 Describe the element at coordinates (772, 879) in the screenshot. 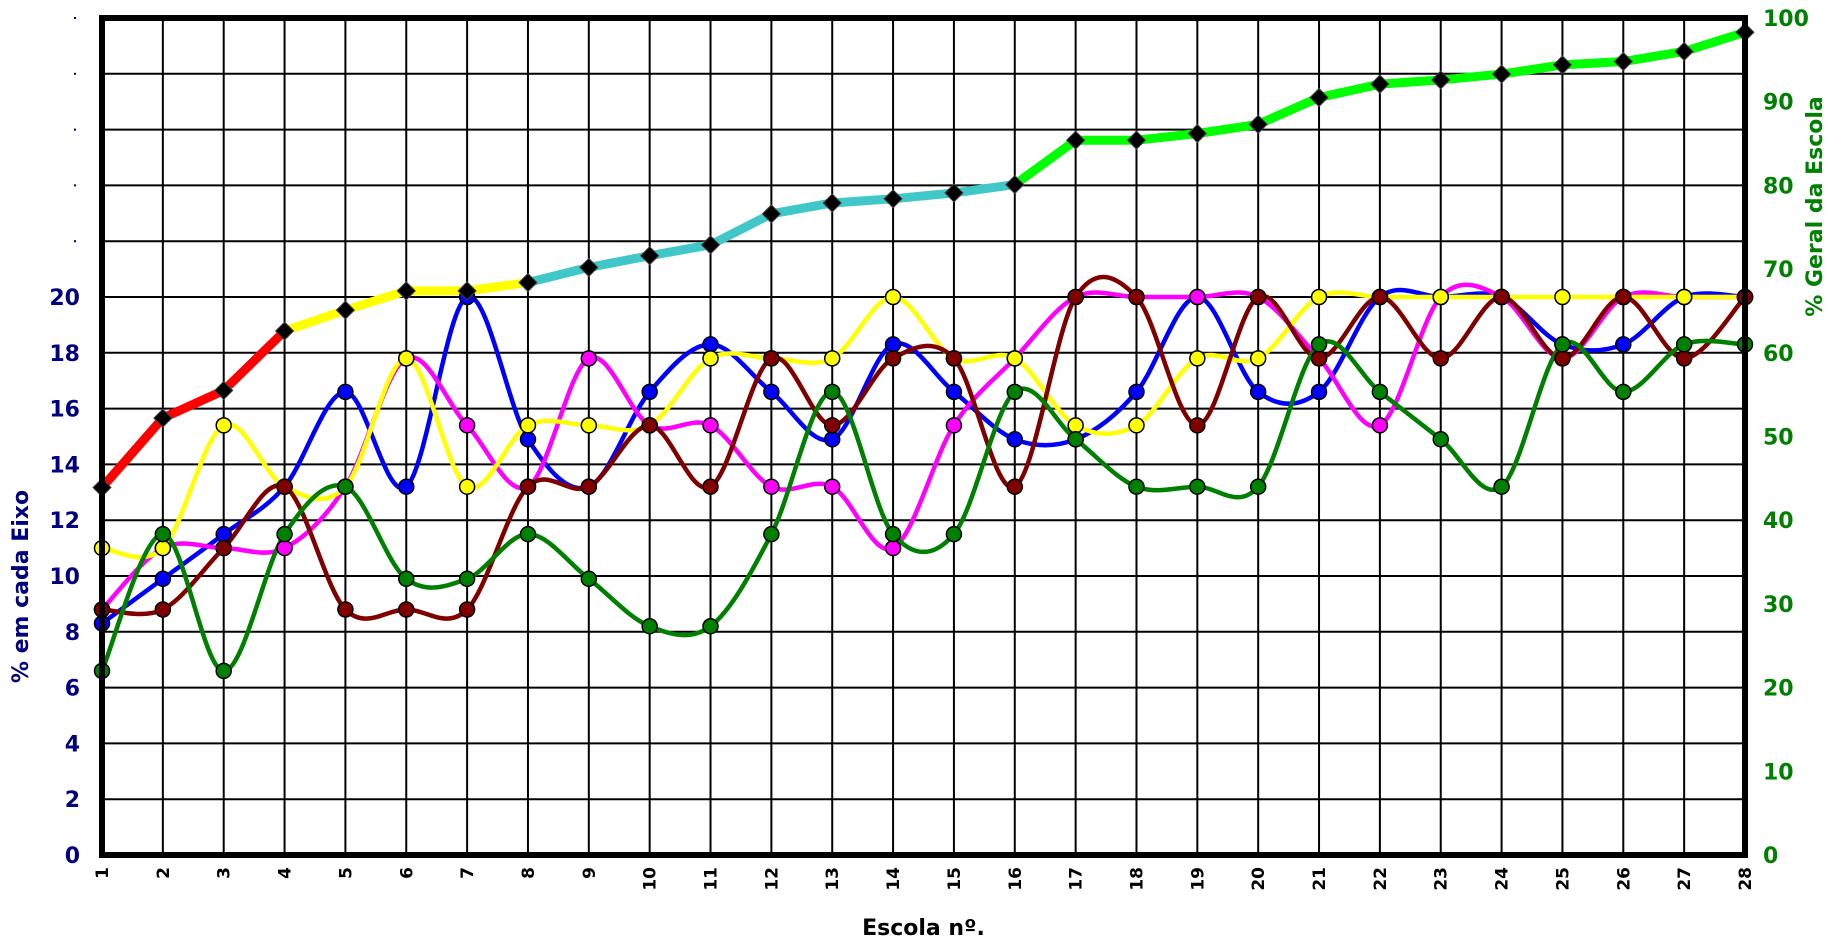

I see `x-tick-label: 12` at that location.